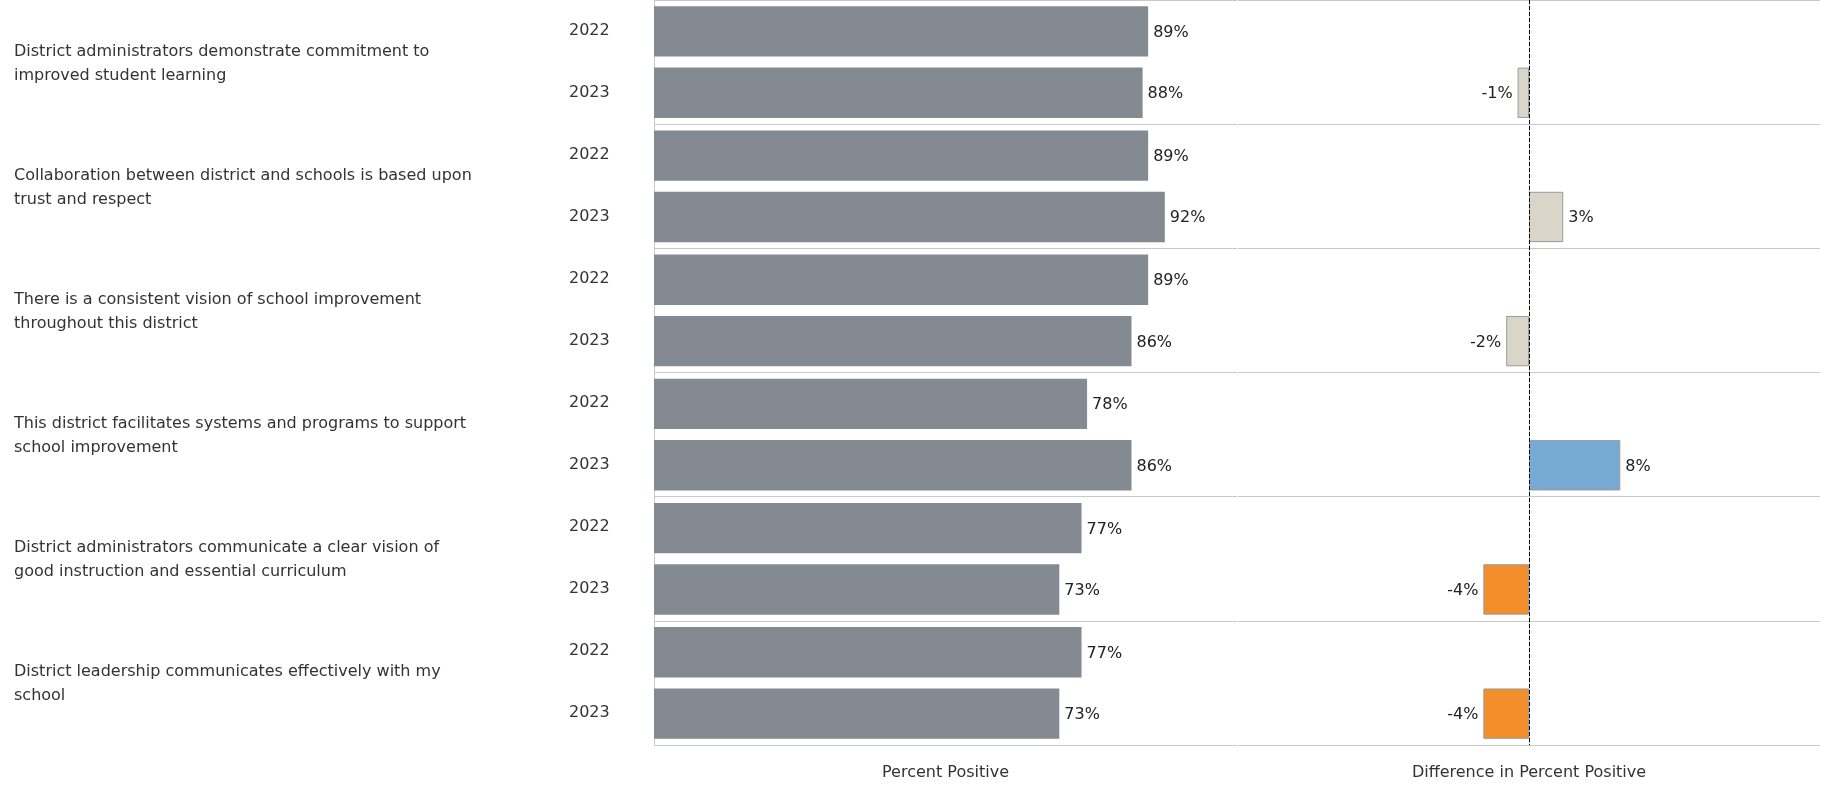  Describe the element at coordinates (229, 559) in the screenshot. I see `y-tick-label: District administrators communicate a clear vision of good instruction and essential curriculum` at that location.